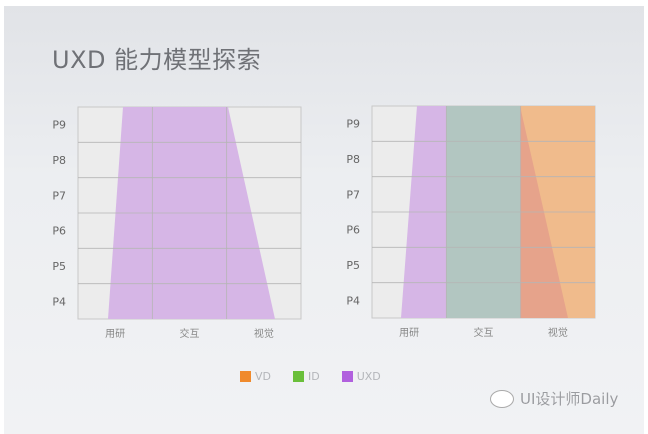 This screenshot has width=648, height=434. What do you see at coordinates (298, 376) in the screenshot?
I see `id-swatch` at bounding box center [298, 376].